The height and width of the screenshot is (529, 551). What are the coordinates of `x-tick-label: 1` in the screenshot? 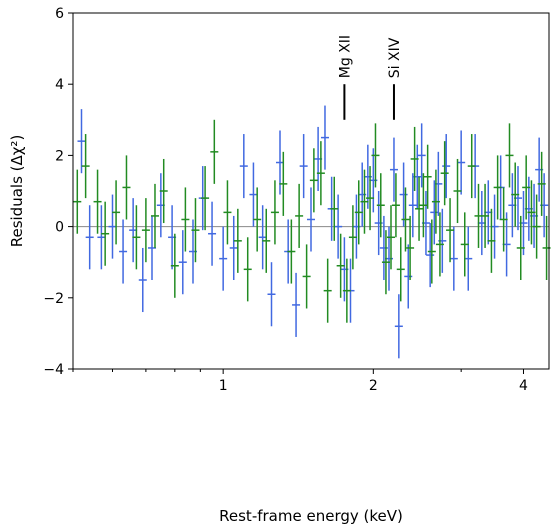 It's located at (223, 386).